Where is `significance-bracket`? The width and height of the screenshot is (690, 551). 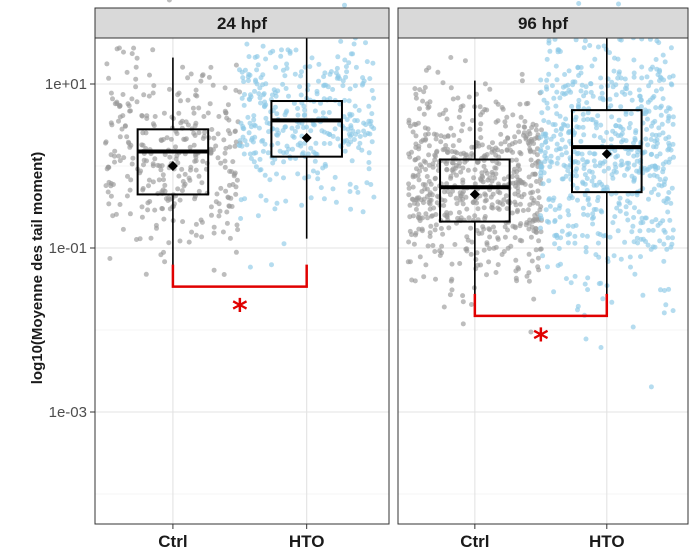 significance-bracket is located at coordinates (541, 305).